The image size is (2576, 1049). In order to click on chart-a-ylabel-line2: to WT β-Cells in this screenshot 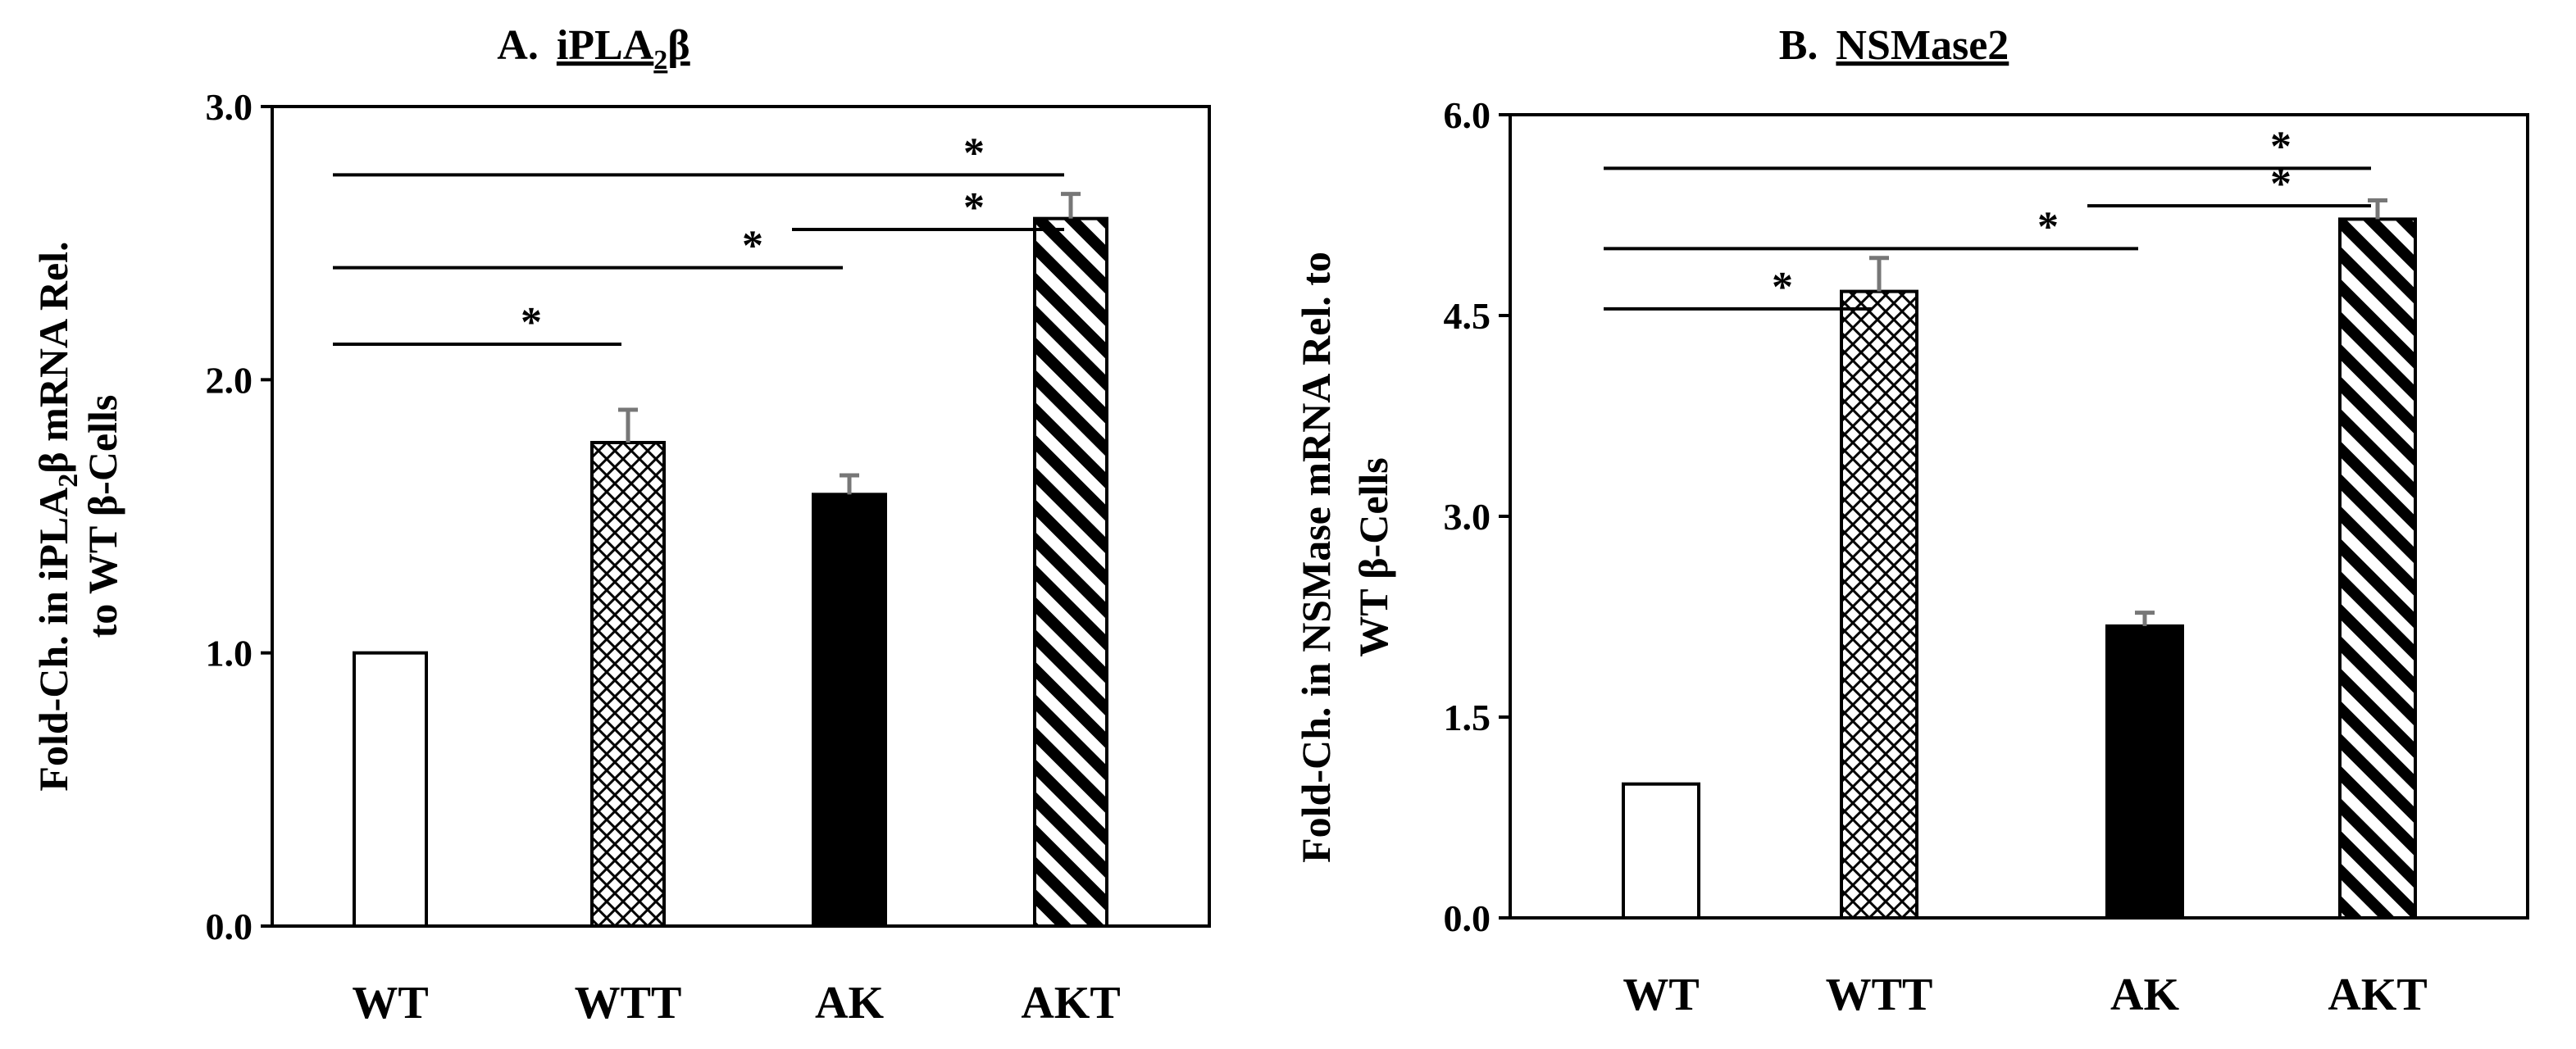, I will do `click(102, 516)`.